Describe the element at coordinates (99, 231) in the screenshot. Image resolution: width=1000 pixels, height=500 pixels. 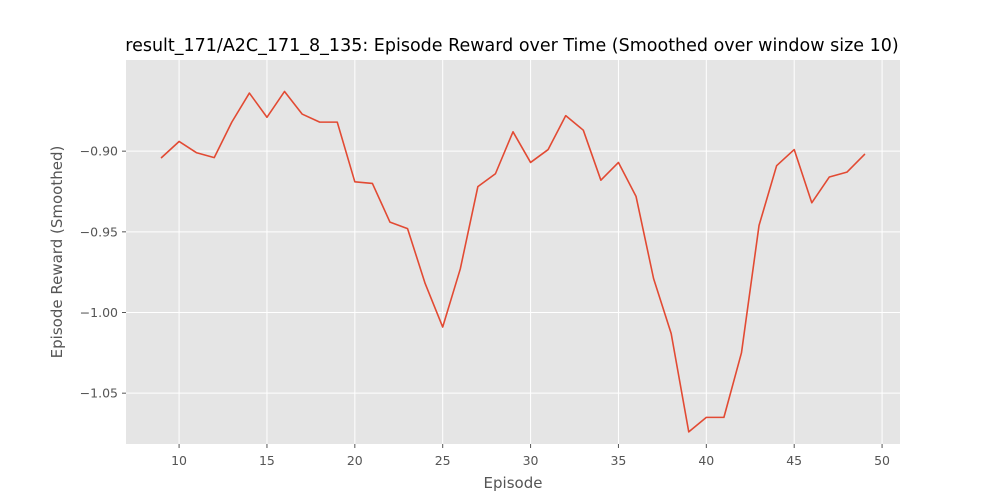
I see `y-tick-label: −0.95` at that location.